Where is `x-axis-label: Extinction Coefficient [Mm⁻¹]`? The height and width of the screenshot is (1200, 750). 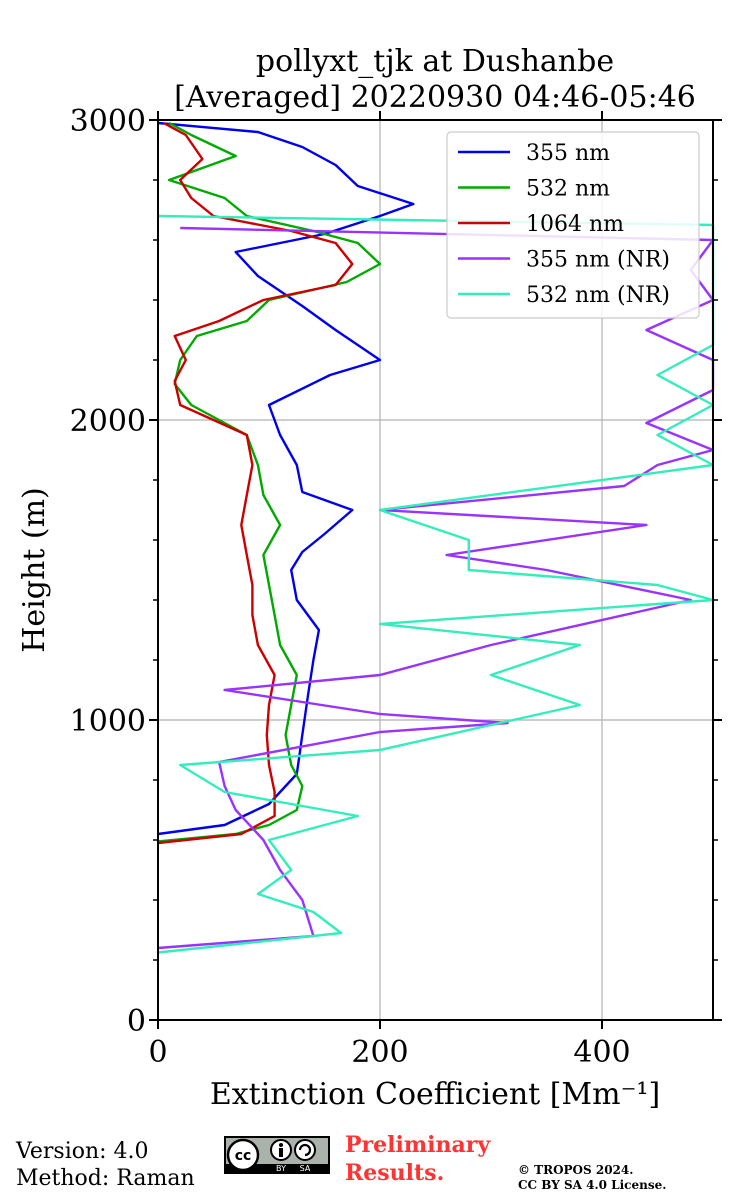 x-axis-label: Extinction Coefficient [Mm⁻¹] is located at coordinates (435, 1094).